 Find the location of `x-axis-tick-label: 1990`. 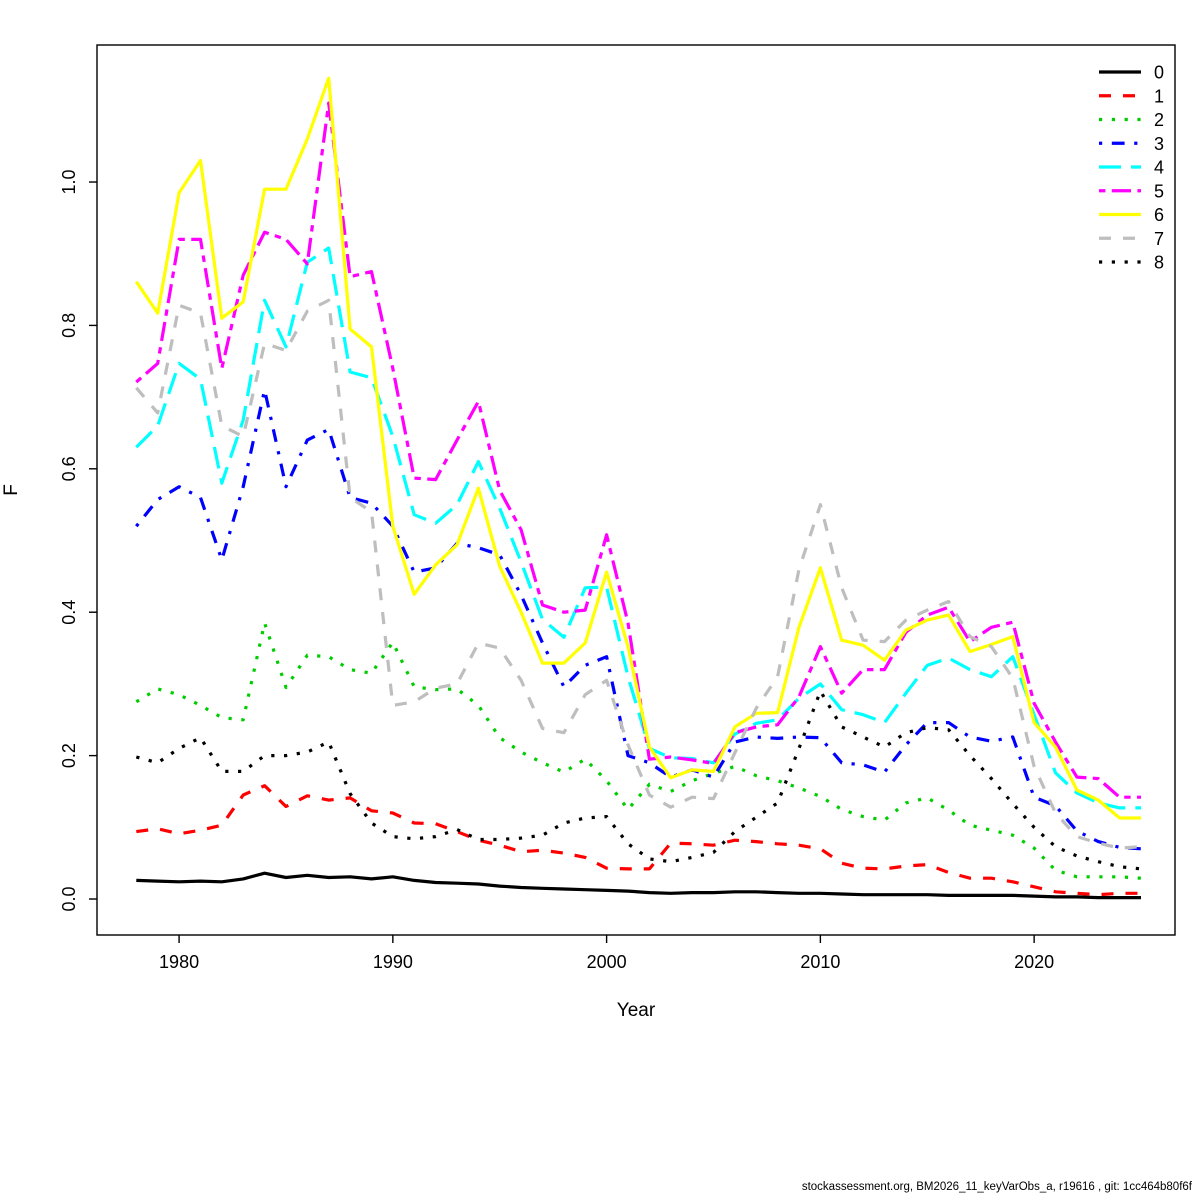

x-axis-tick-label: 1990 is located at coordinates (393, 962).